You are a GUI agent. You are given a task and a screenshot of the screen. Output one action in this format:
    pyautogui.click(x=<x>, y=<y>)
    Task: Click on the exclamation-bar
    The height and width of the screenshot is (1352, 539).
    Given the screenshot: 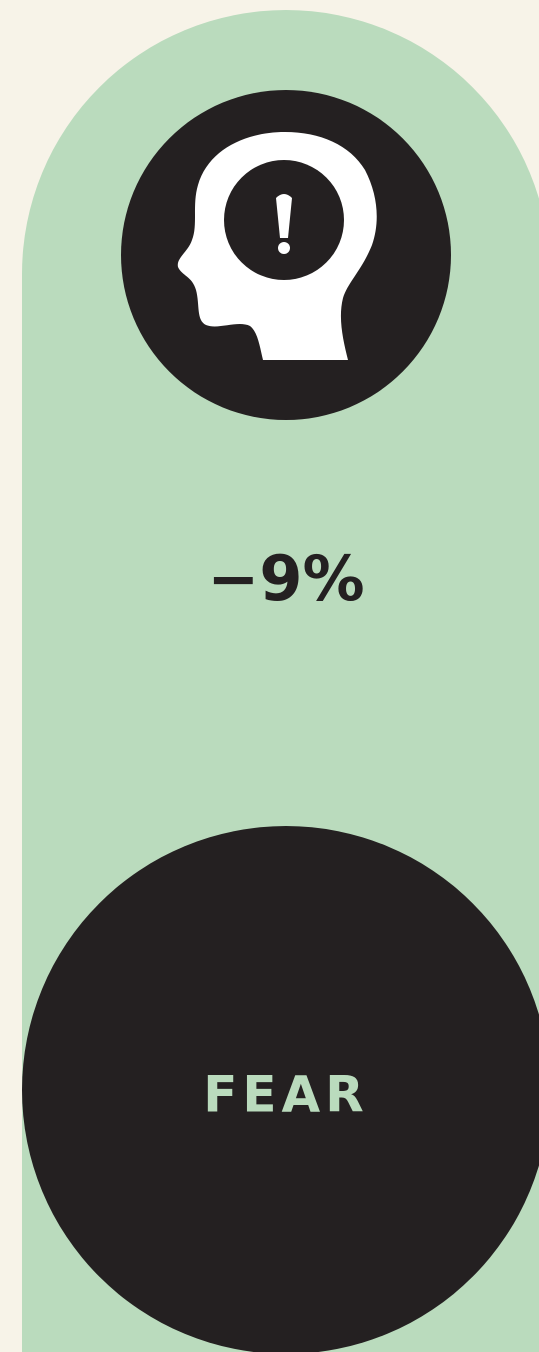 What is the action you would take?
    pyautogui.click(x=284, y=216)
    